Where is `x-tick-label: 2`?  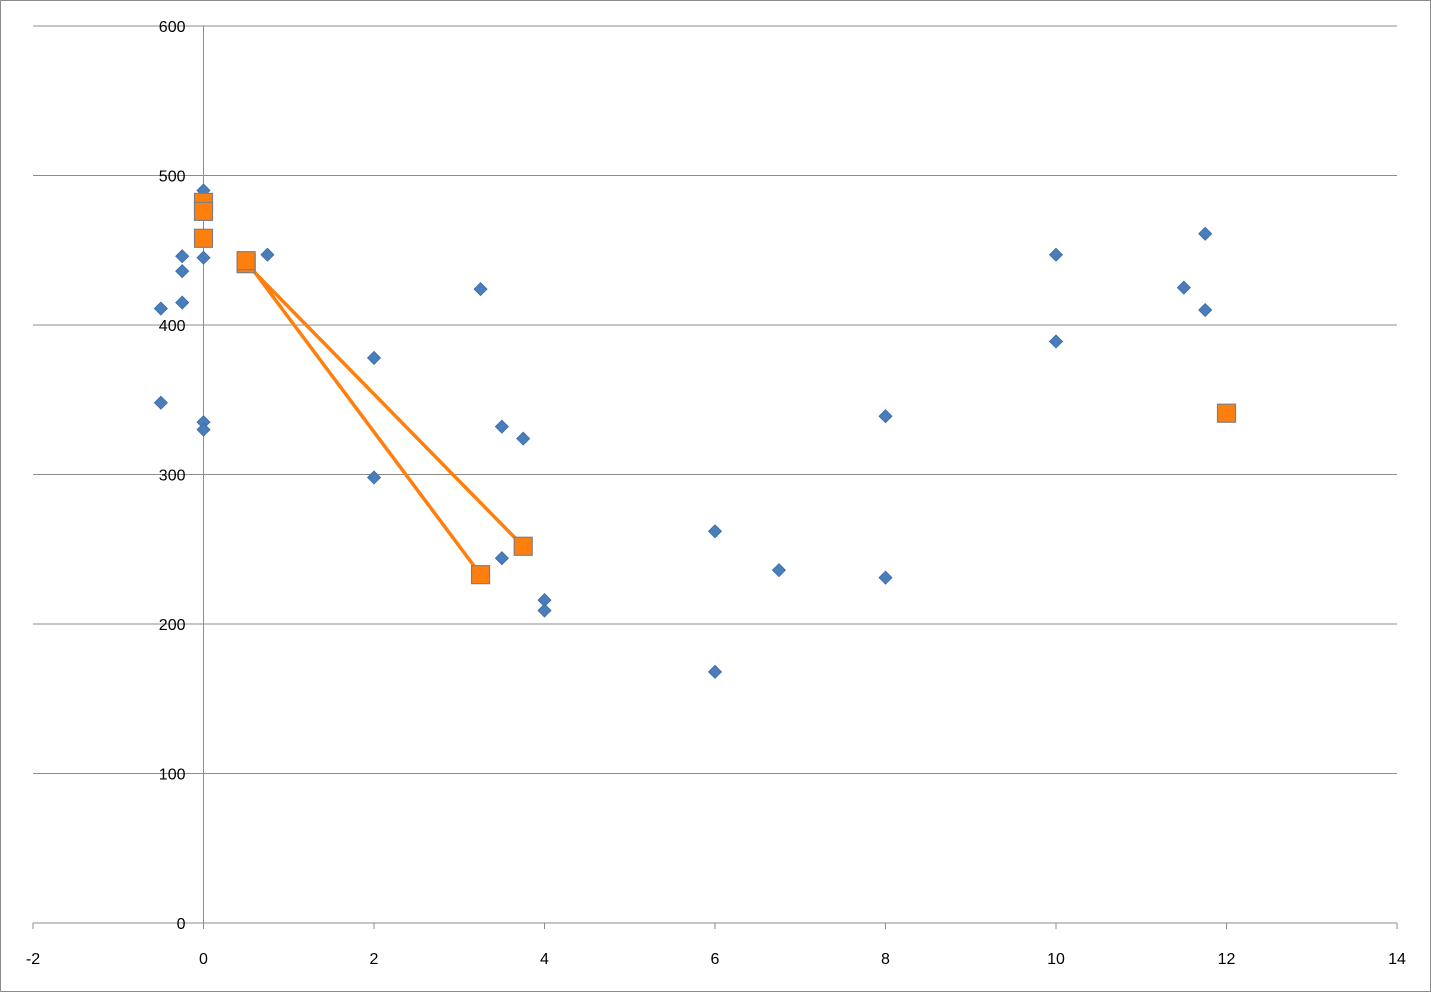 x-tick-label: 2 is located at coordinates (374, 959).